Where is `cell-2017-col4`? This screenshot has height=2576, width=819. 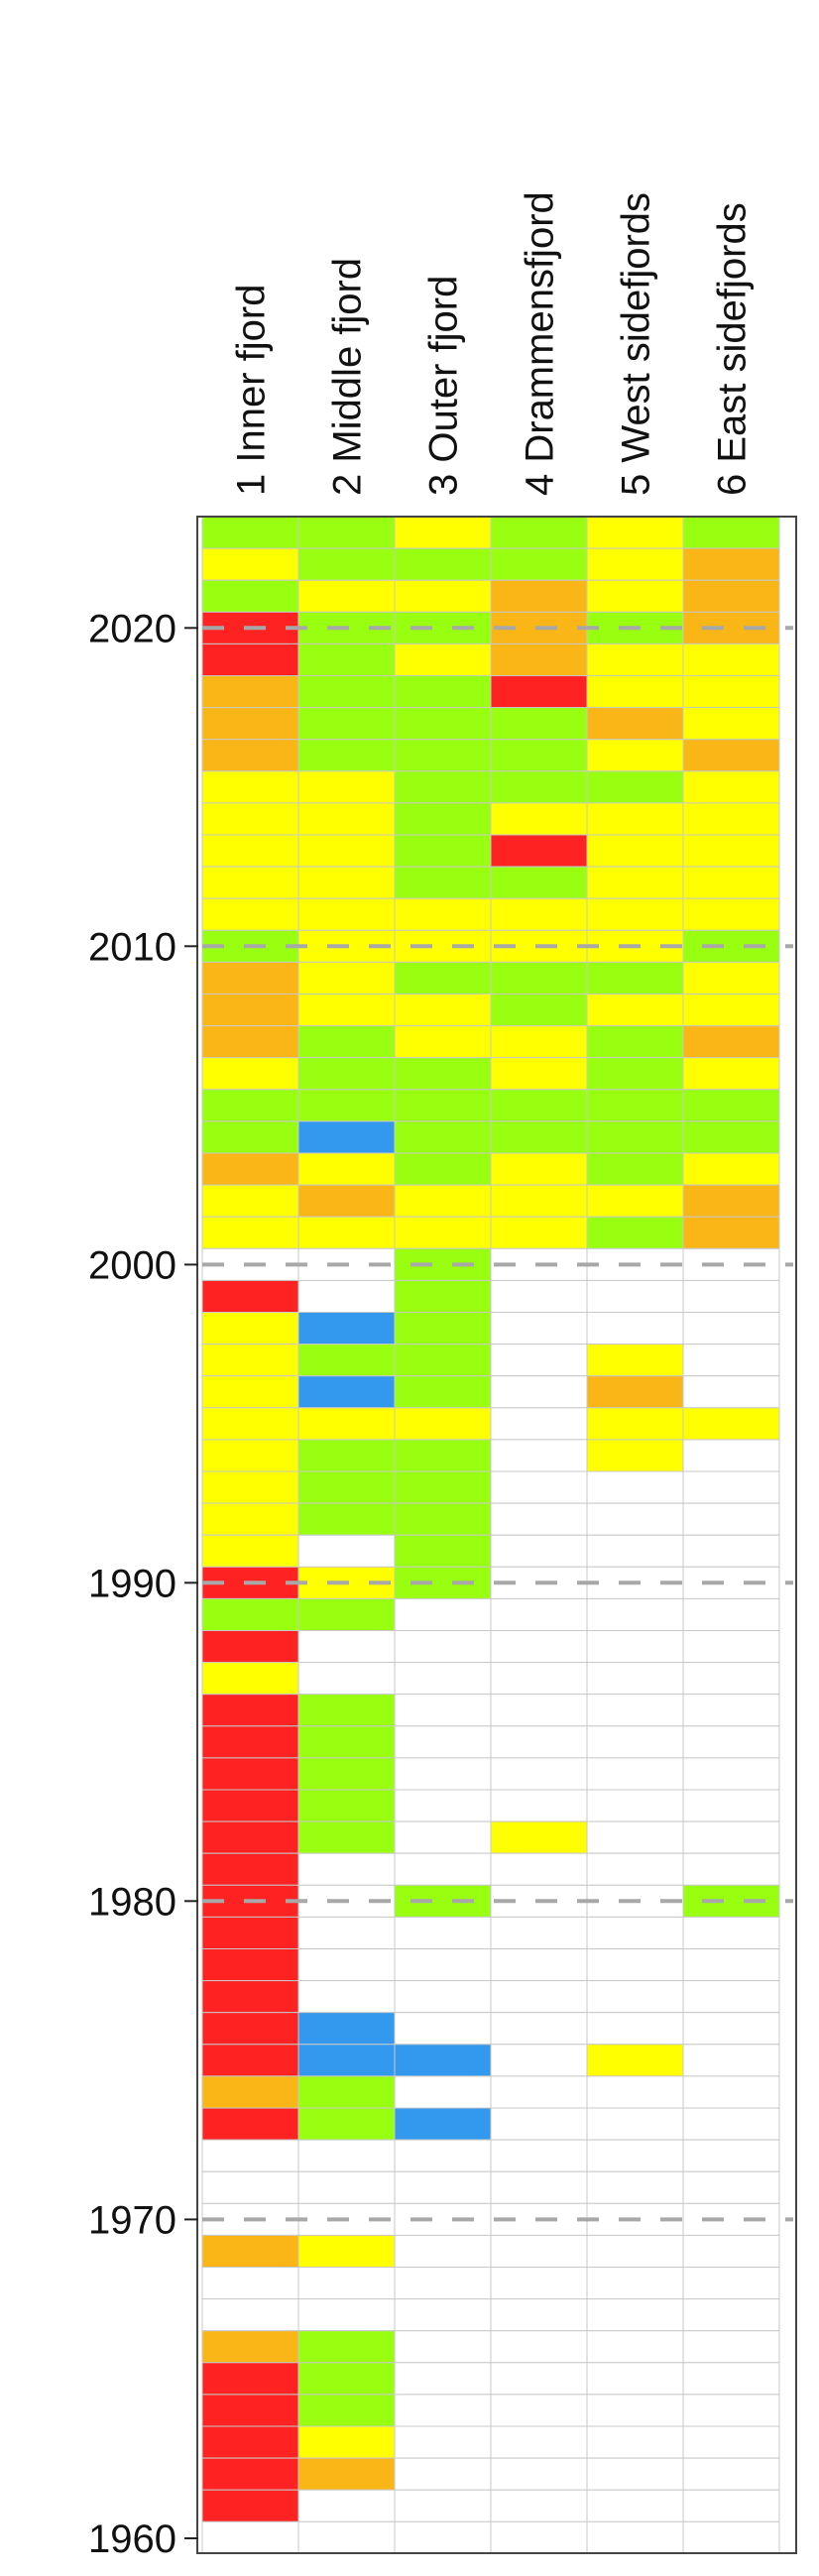 cell-2017-col4 is located at coordinates (539, 724).